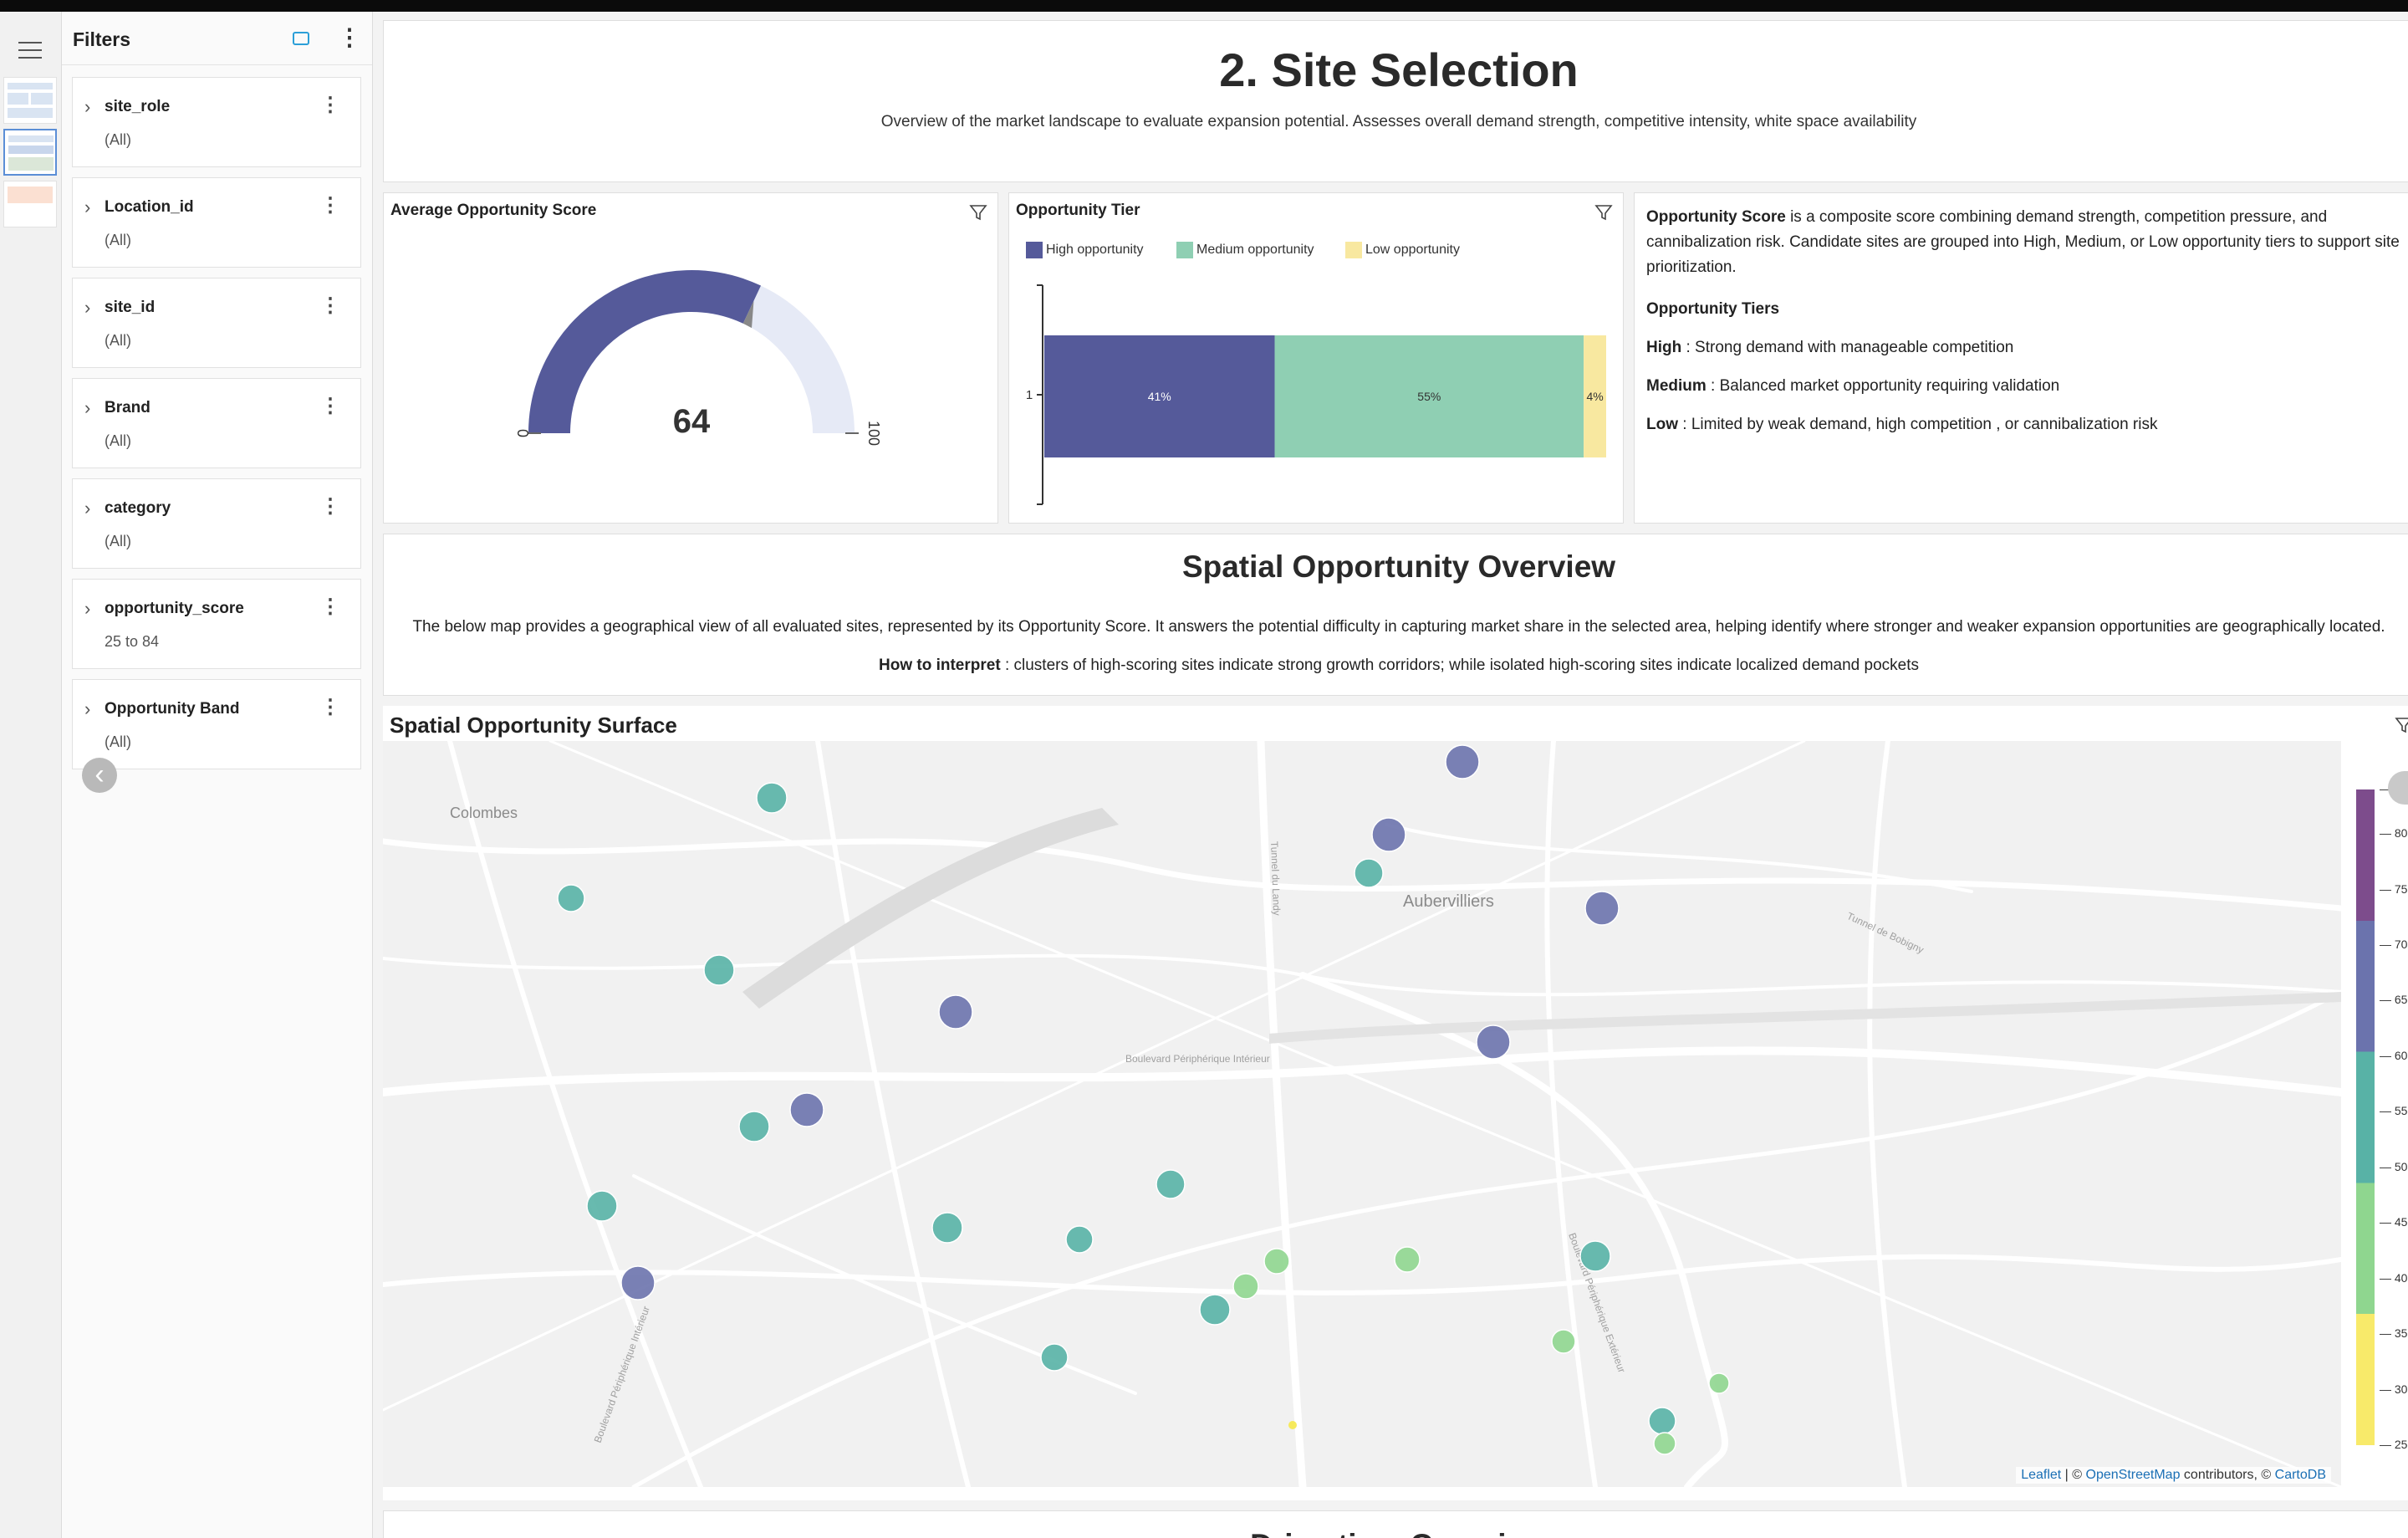 The image size is (2408, 1538). What do you see at coordinates (2042, 1475) in the screenshot?
I see `leaflet-link: Leaflet` at bounding box center [2042, 1475].